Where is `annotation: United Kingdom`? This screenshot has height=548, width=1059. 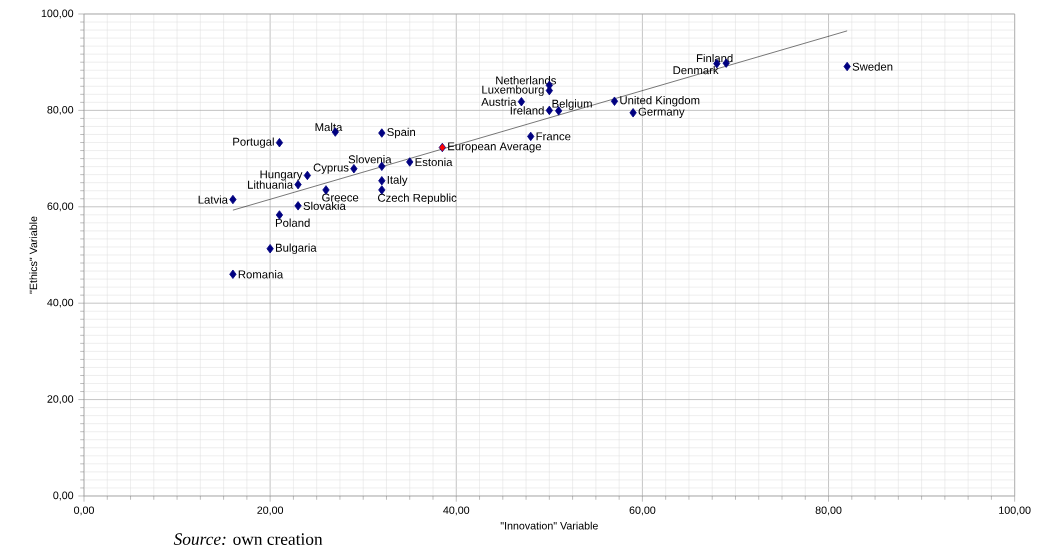
annotation: United Kingdom is located at coordinates (660, 101).